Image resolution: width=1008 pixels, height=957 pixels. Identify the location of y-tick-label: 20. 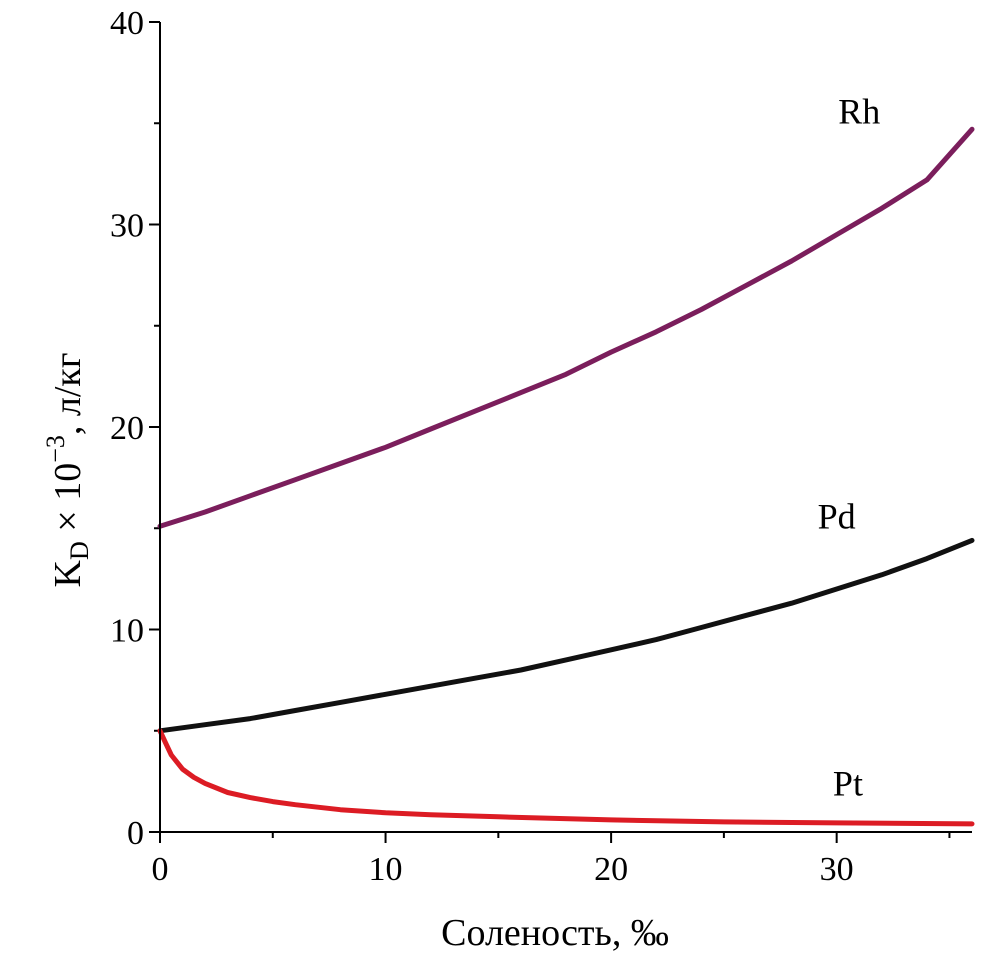
(127, 428).